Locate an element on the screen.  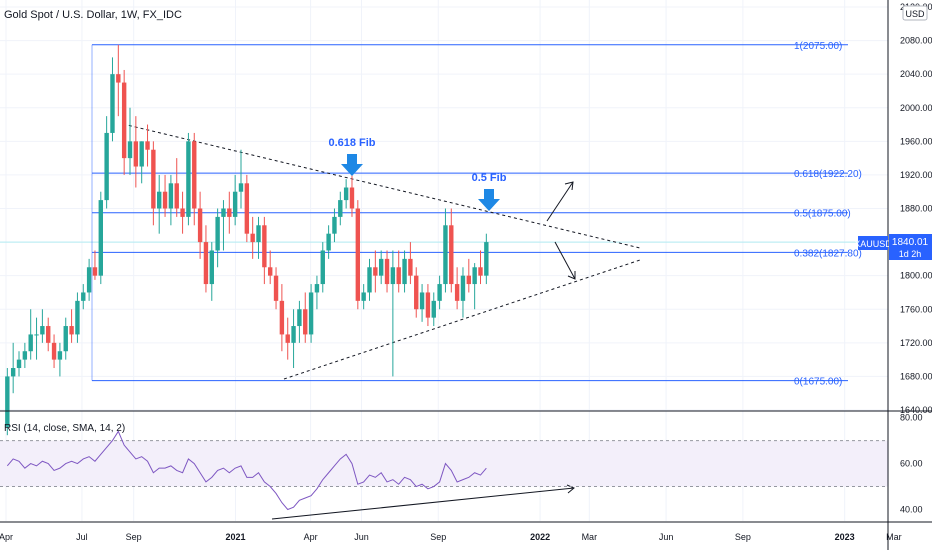
price-tick-label: 1720.00 is located at coordinates (916, 343).